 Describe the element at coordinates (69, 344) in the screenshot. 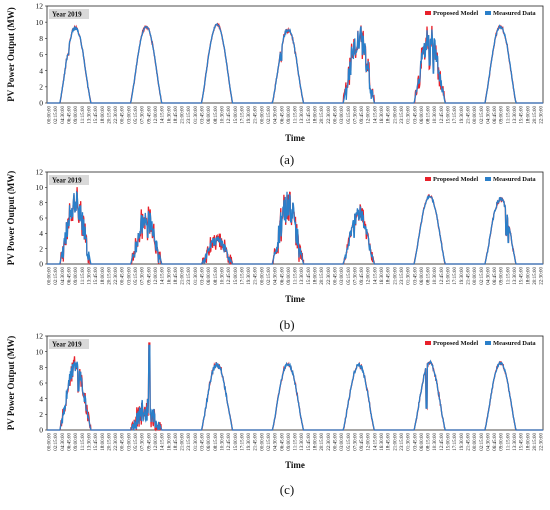

I see `year-label-box` at that location.